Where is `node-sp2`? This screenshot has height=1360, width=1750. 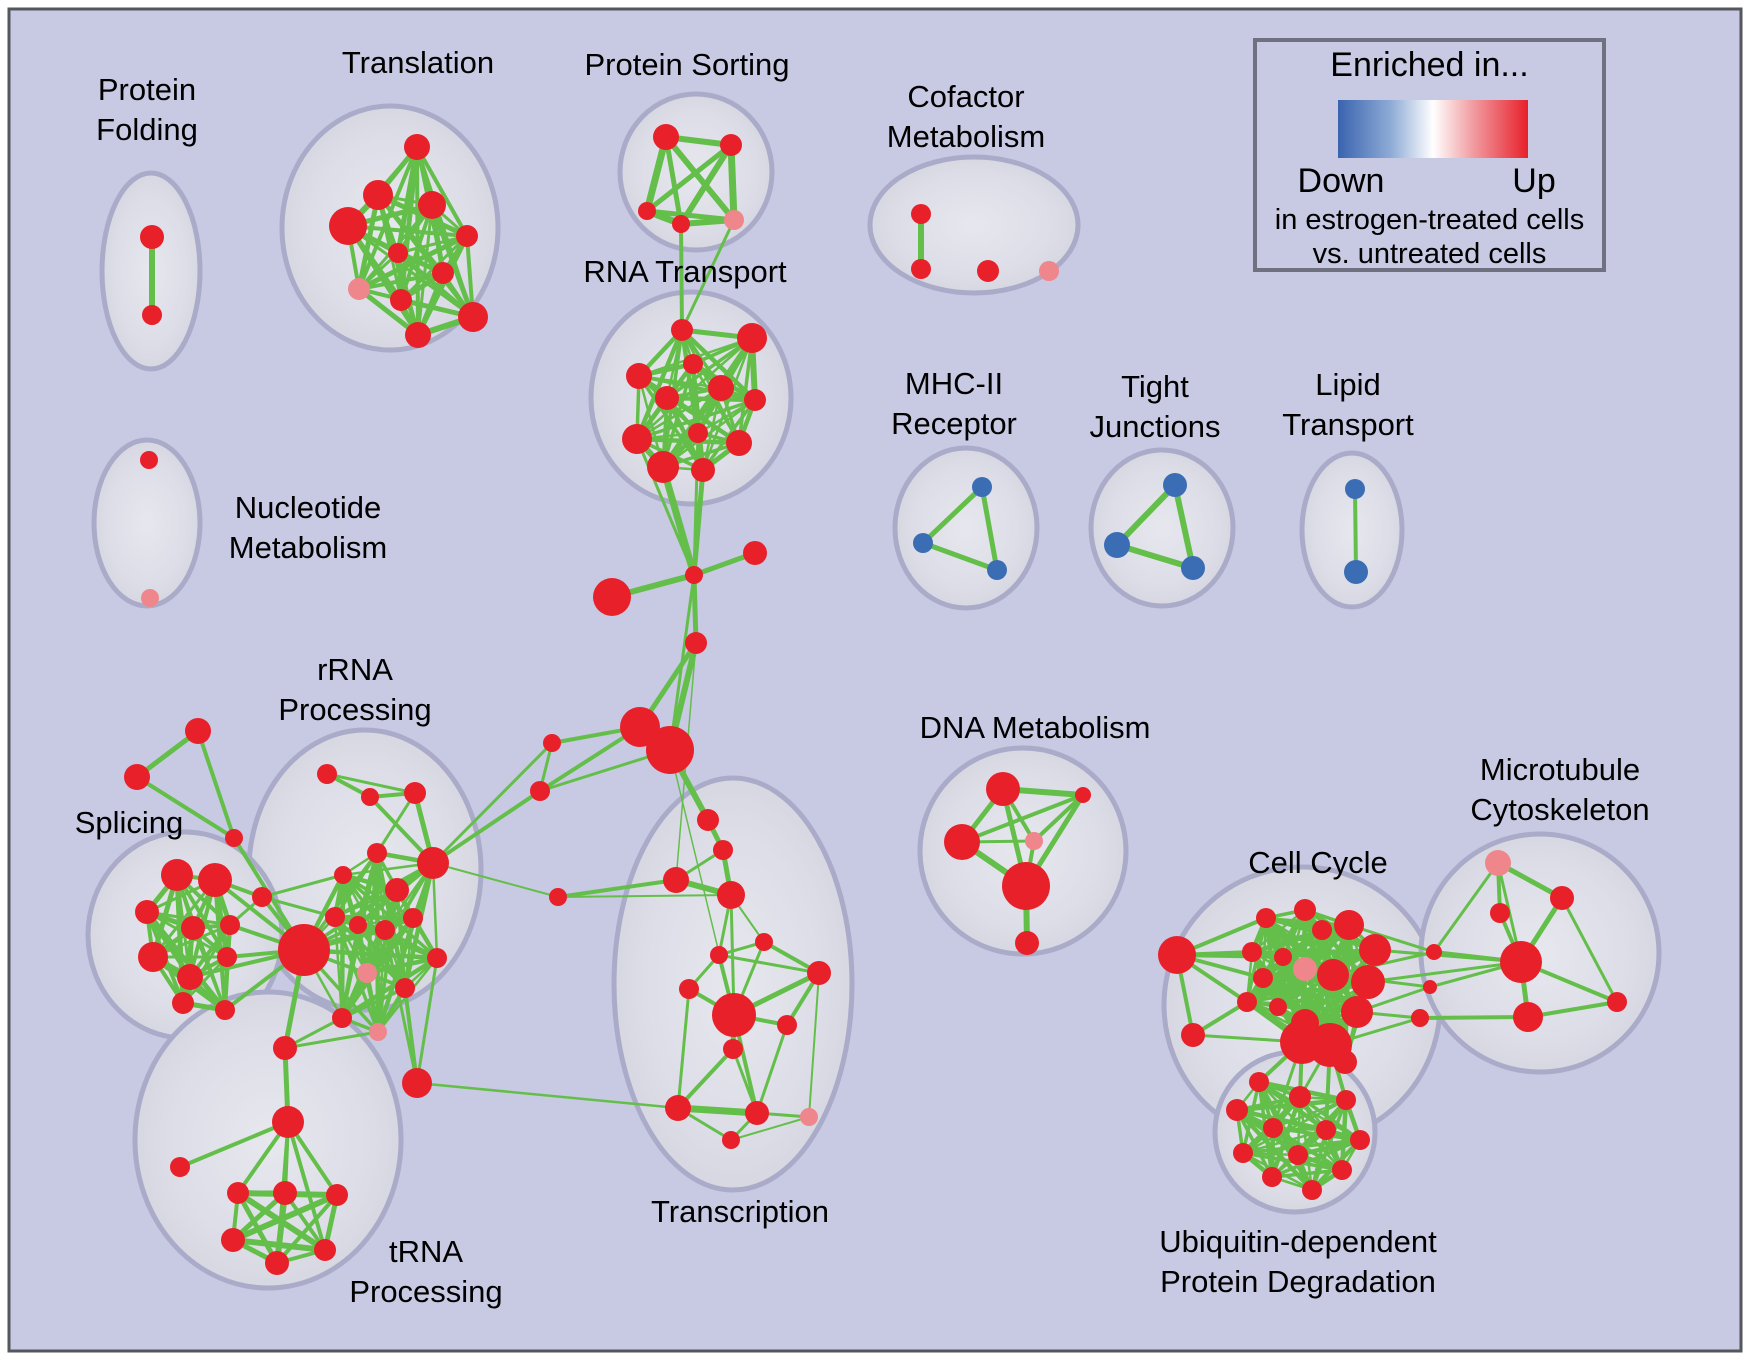
node-sp2 is located at coordinates (215, 880).